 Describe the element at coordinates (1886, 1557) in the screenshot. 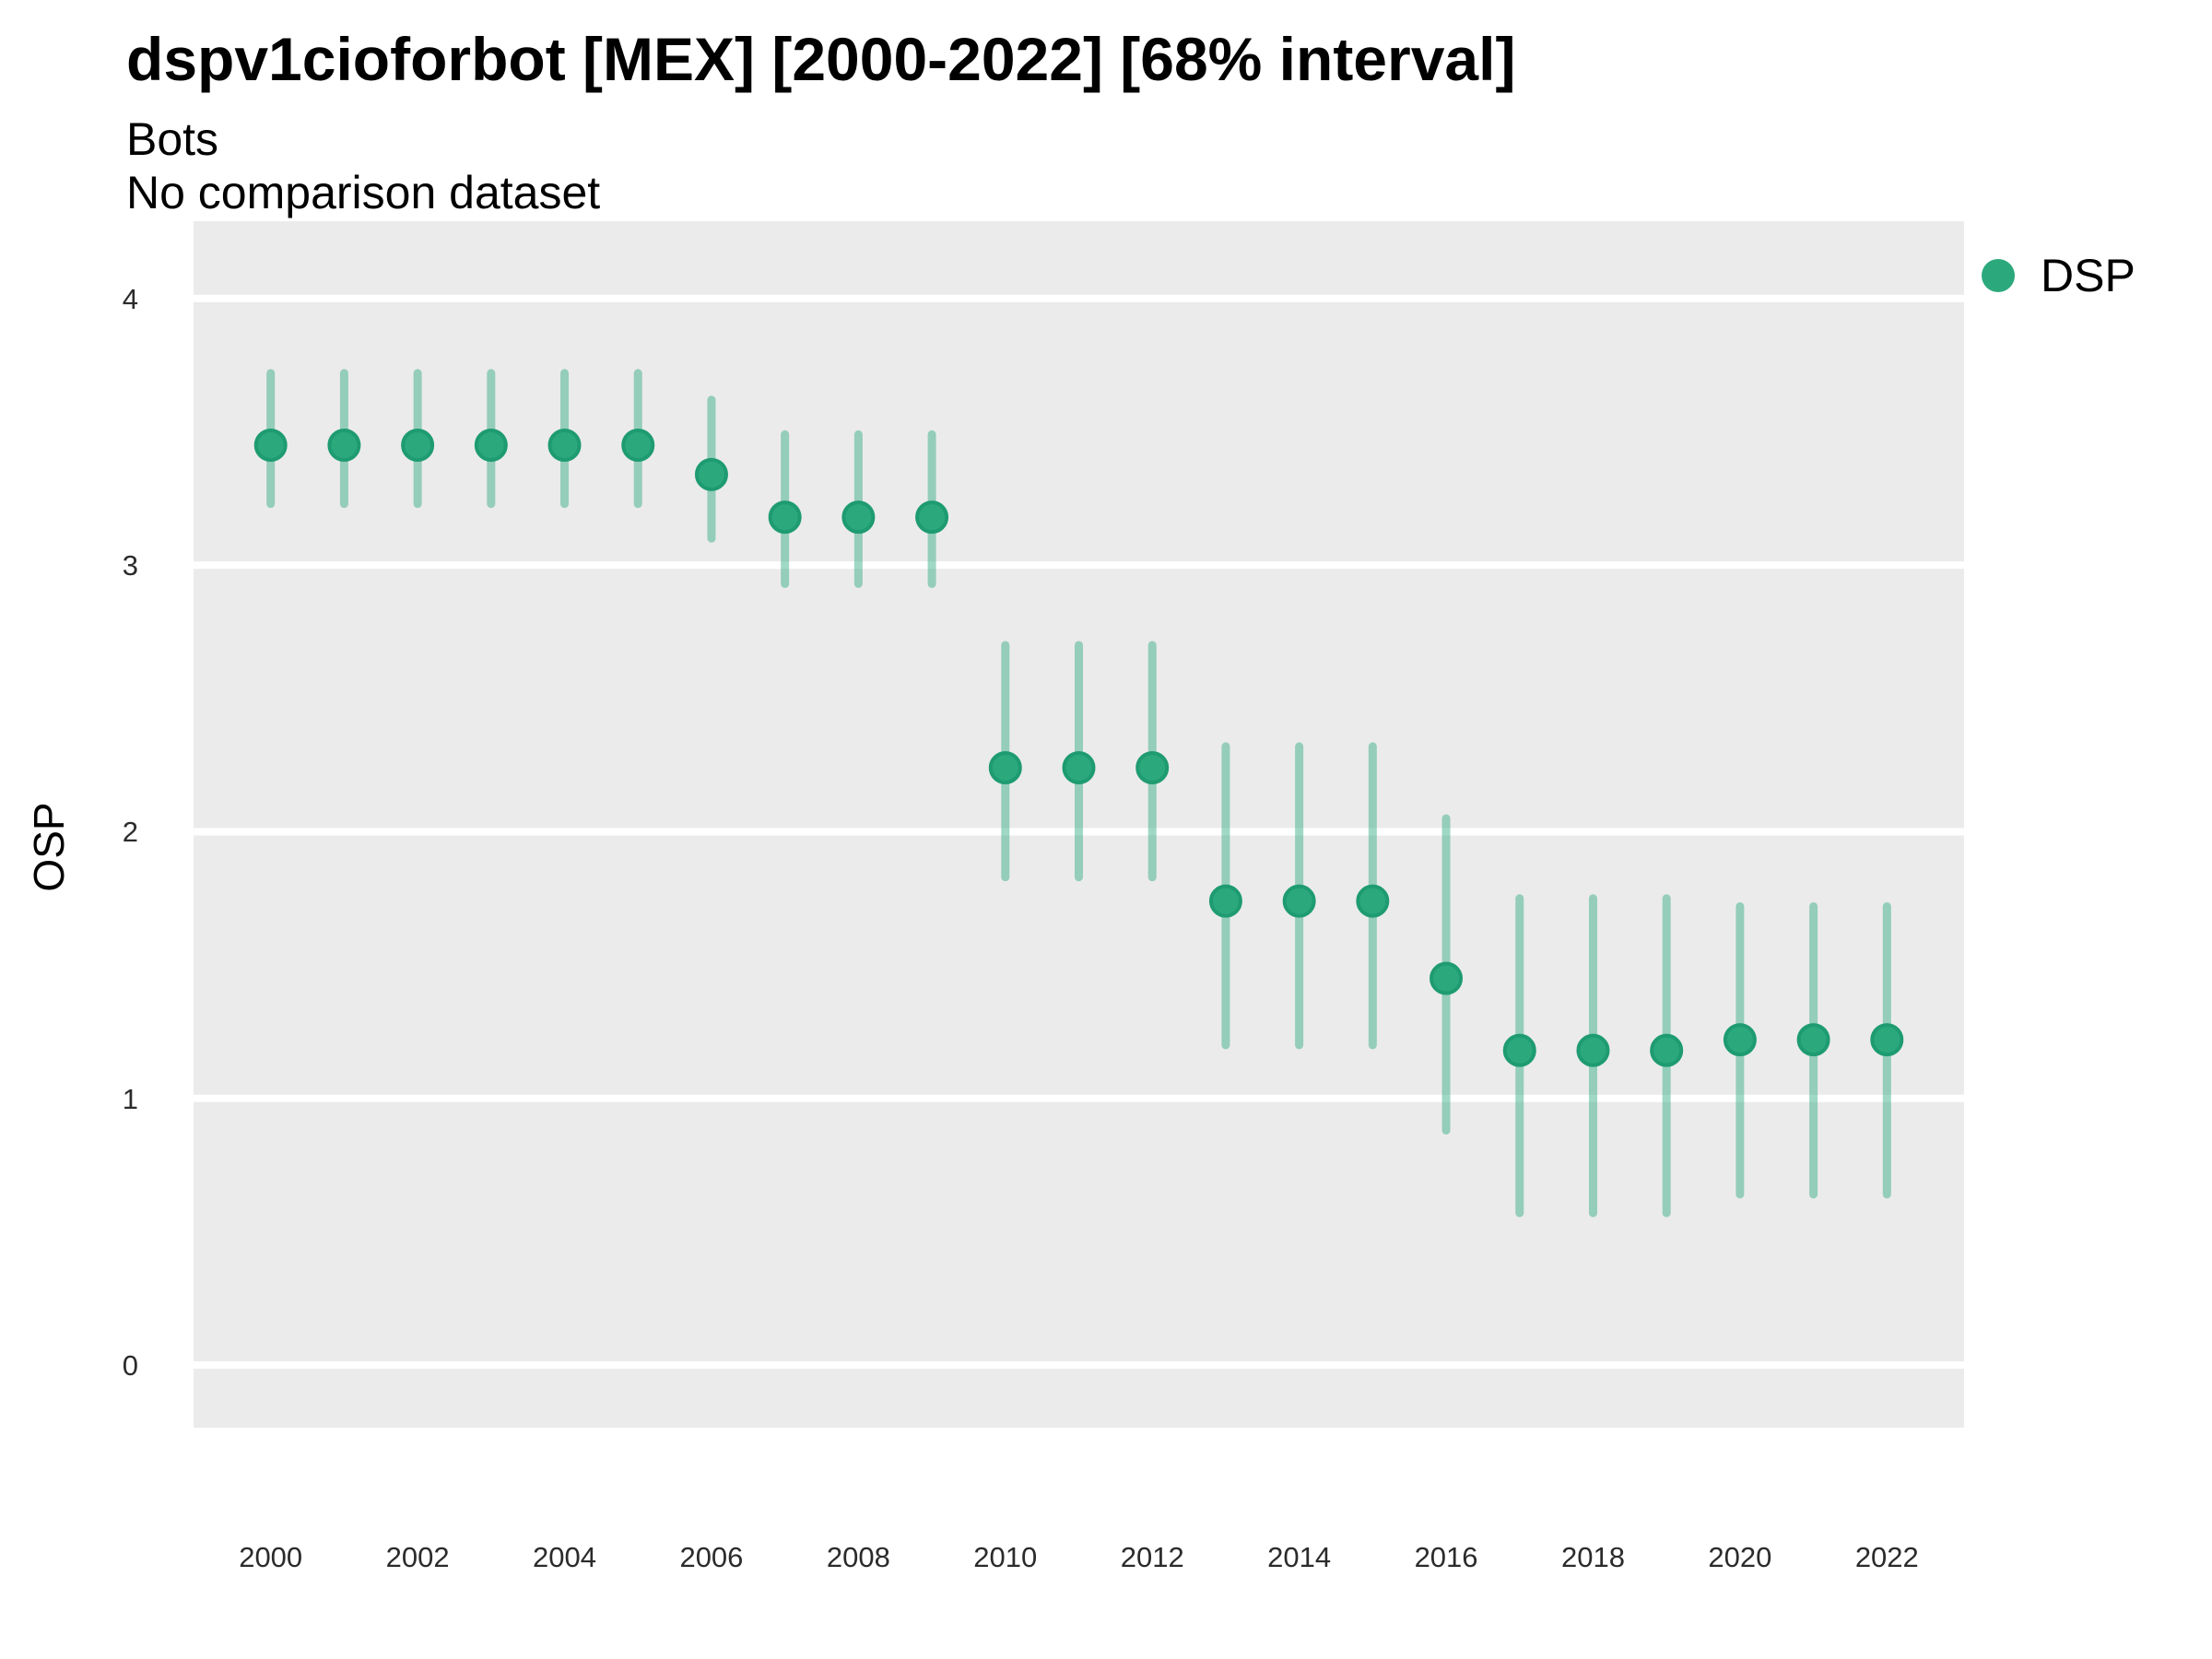

I see `x-tick-label-2022: 2022` at that location.